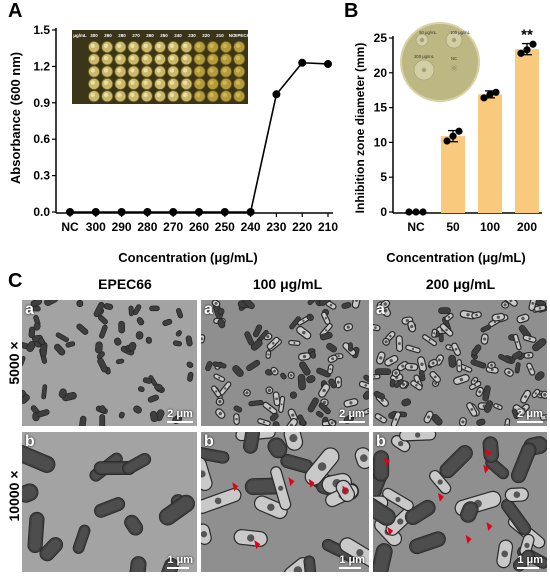 This screenshot has width=550, height=576. Describe the element at coordinates (383, 177) in the screenshot. I see `y-tick-label-b: 5` at that location.